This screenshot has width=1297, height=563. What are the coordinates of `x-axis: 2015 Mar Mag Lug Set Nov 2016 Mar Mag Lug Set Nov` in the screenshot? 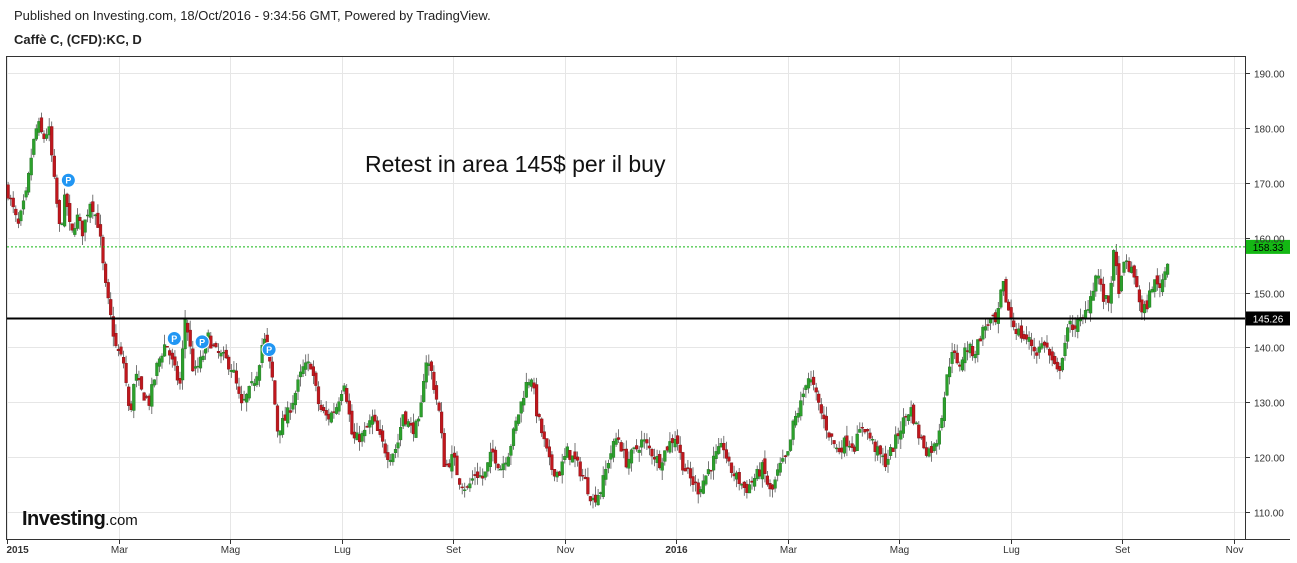 It's located at (625, 547).